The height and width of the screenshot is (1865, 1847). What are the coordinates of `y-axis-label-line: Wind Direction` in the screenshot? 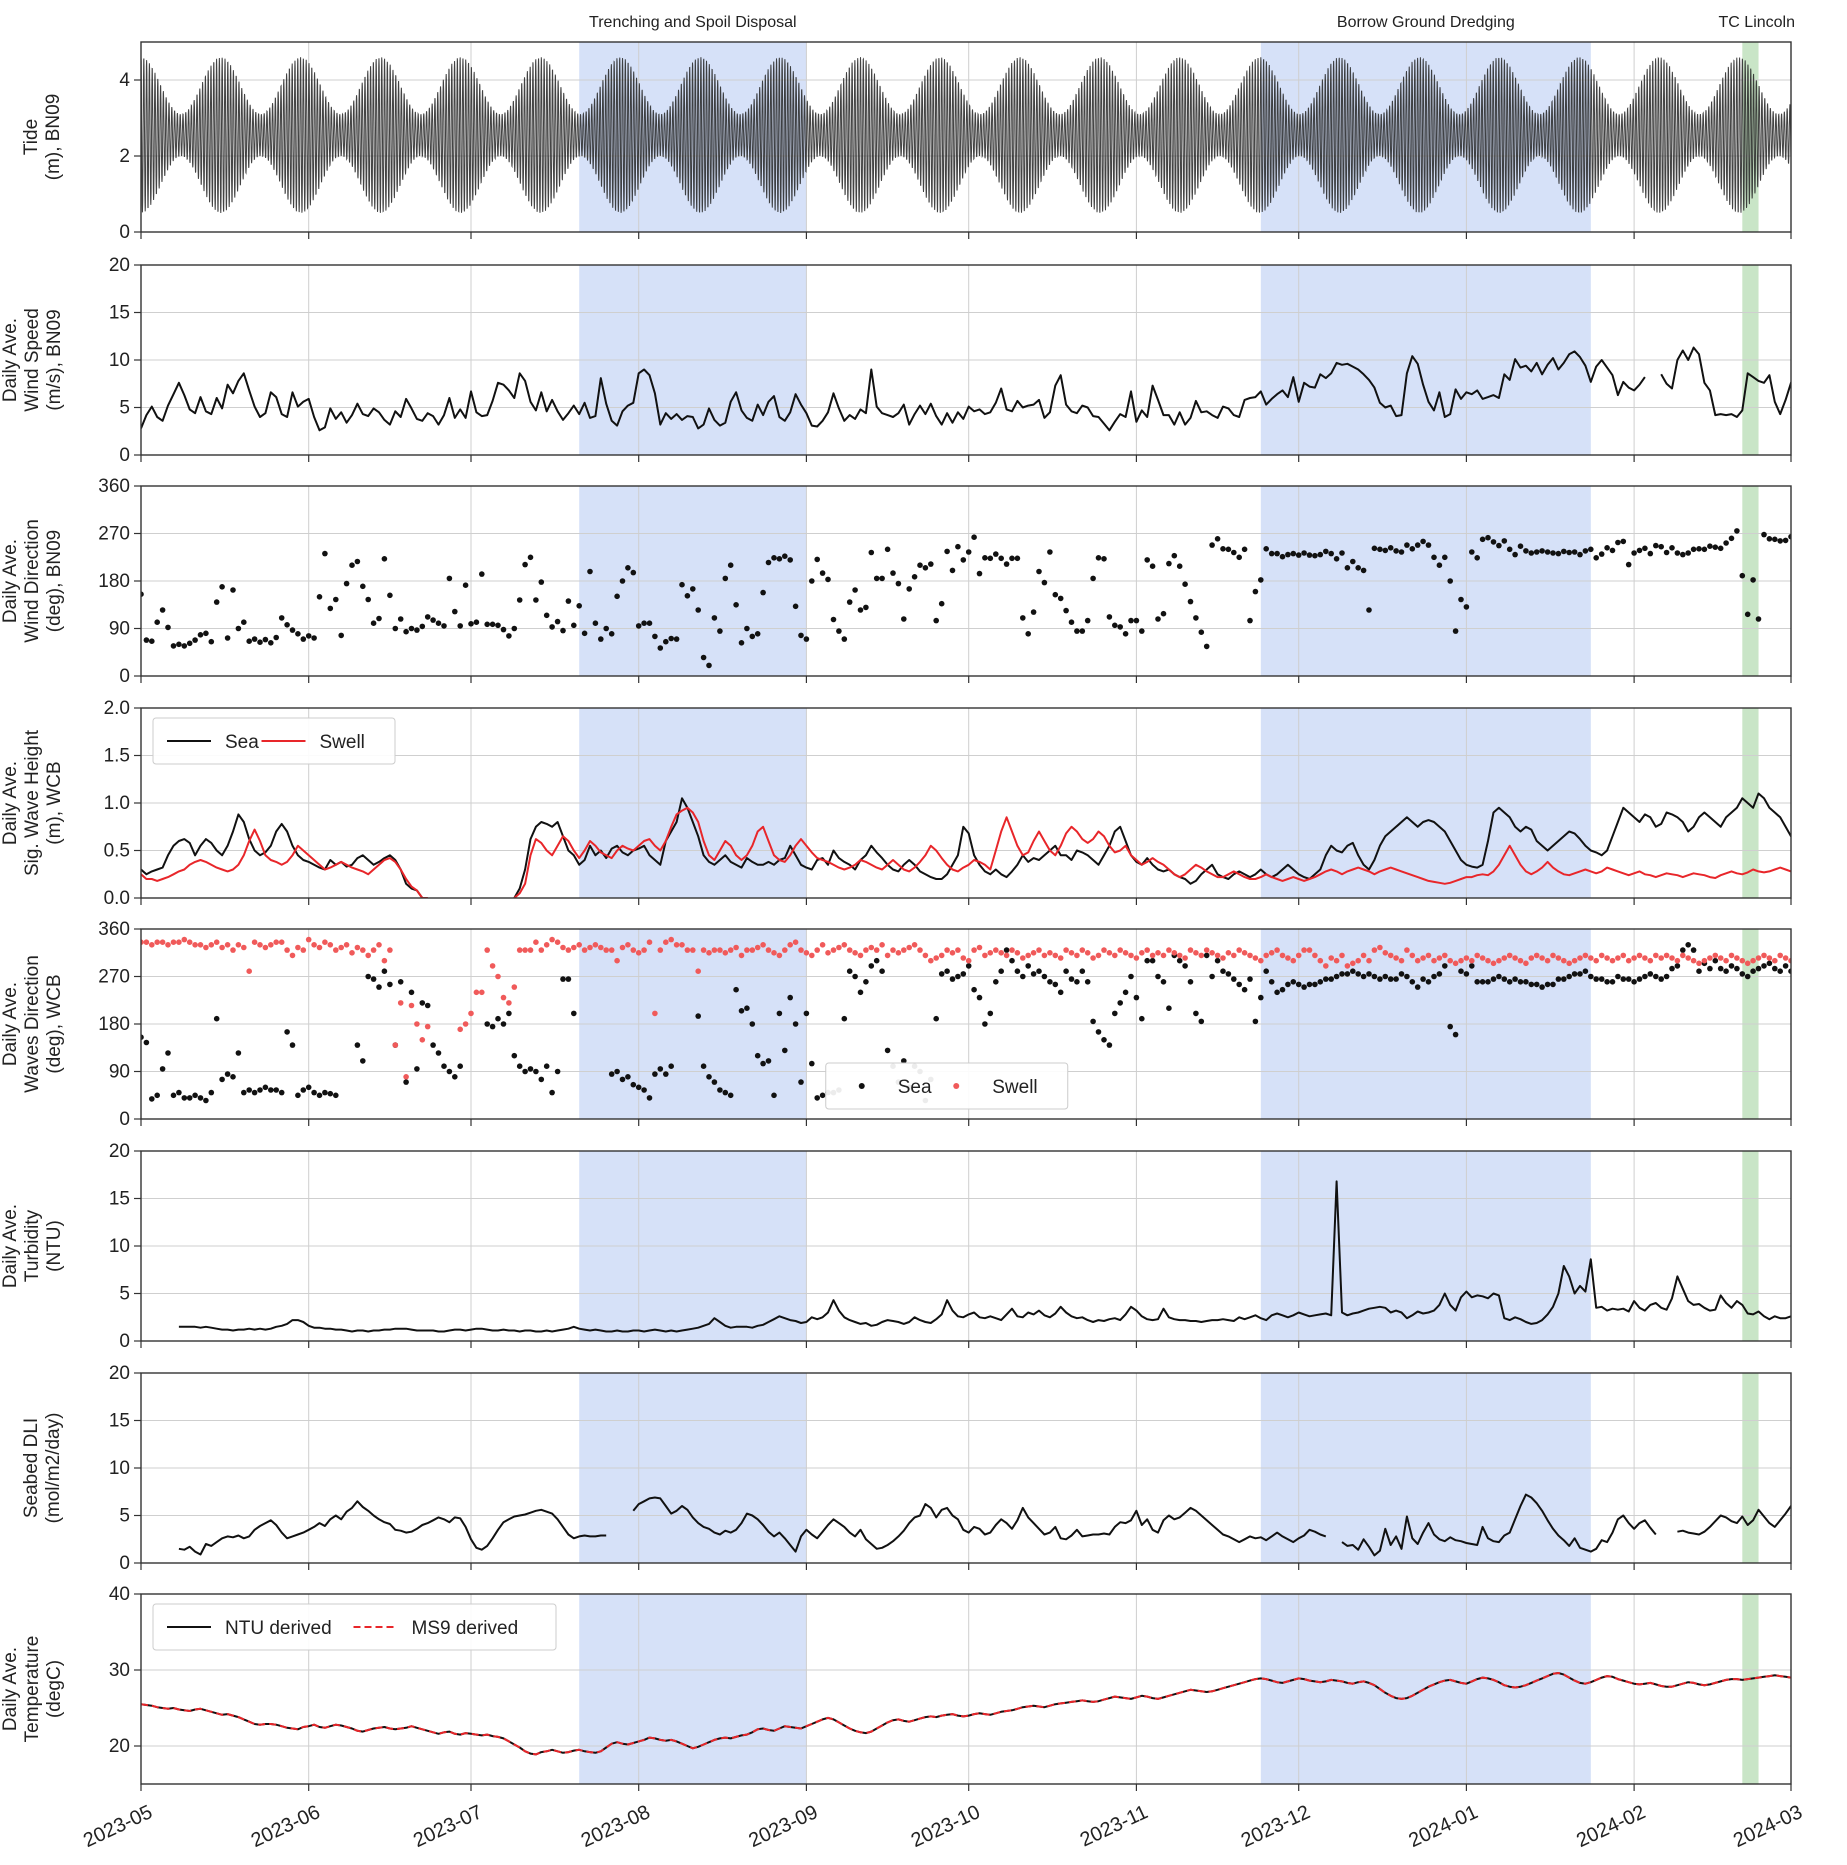 It's located at (32, 581).